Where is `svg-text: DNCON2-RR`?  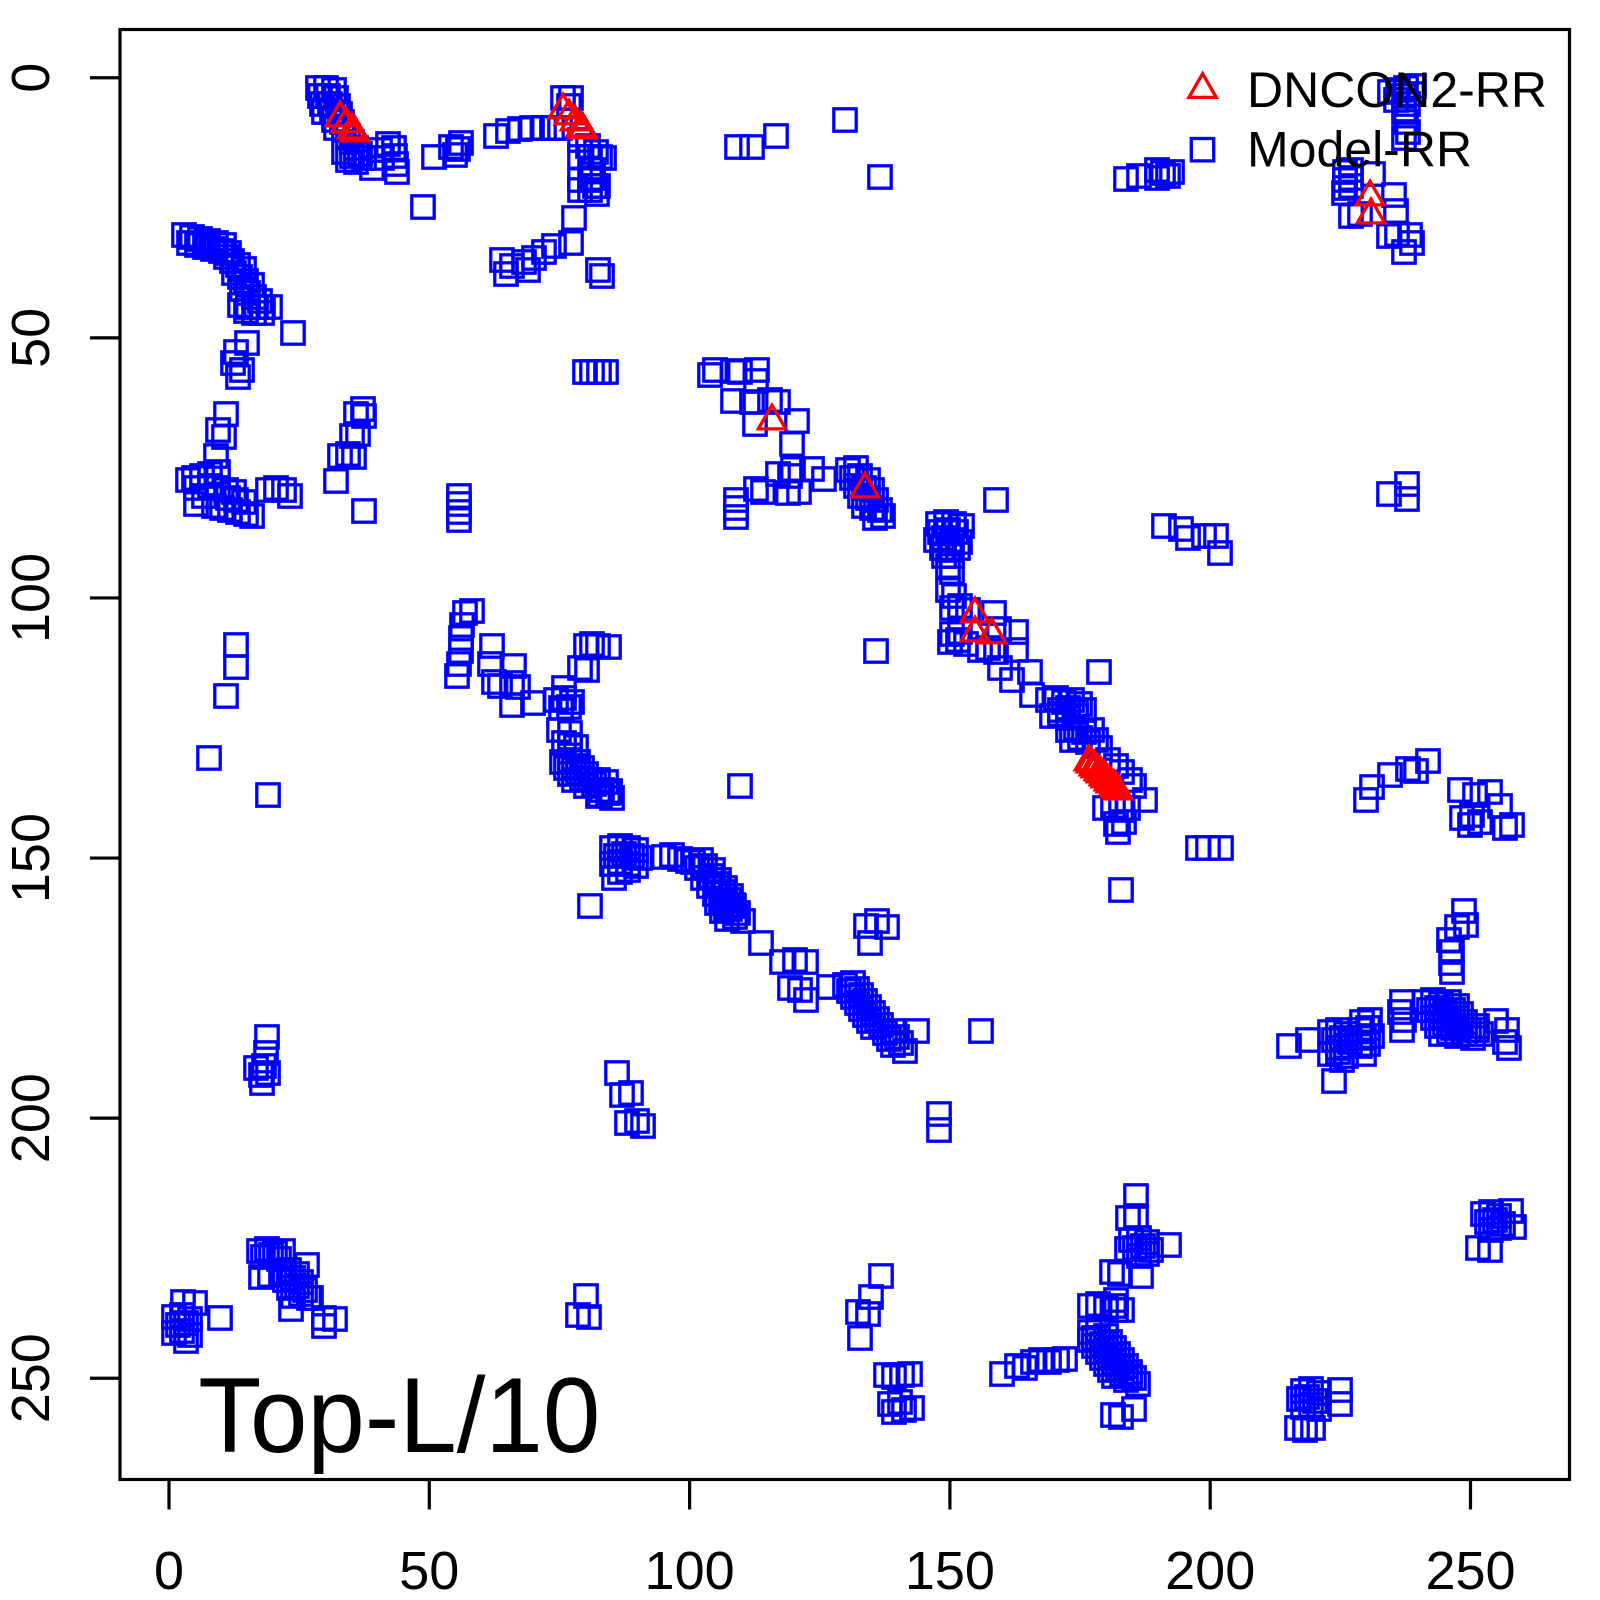 svg-text: DNCON2-RR is located at coordinates (1397, 90).